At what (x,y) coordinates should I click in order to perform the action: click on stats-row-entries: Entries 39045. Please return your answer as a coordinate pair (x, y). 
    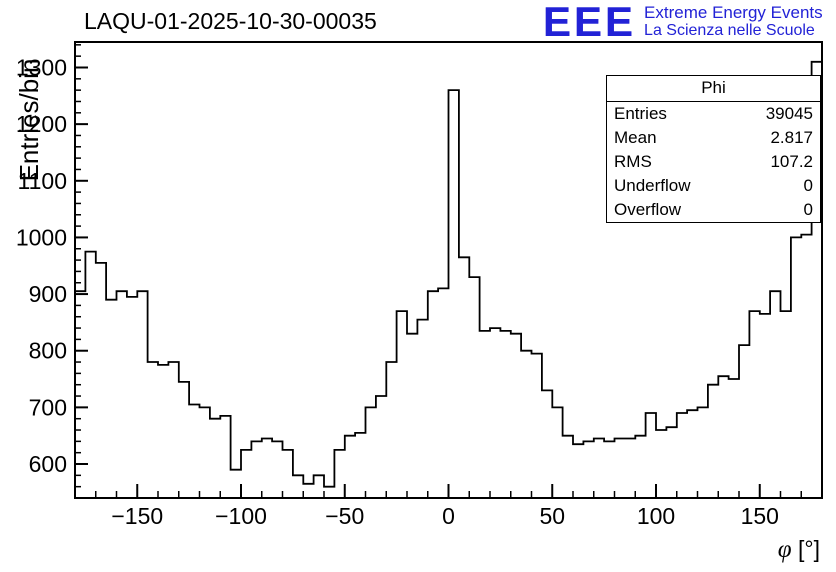
    Looking at the image, I should click on (713, 114).